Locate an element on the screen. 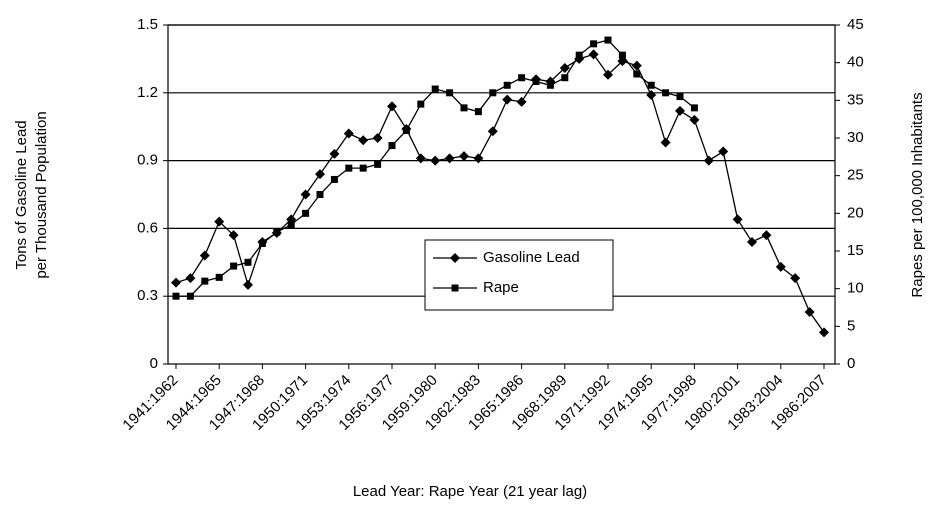 The height and width of the screenshot is (508, 940). y2-tick-label: 35 is located at coordinates (855, 99).